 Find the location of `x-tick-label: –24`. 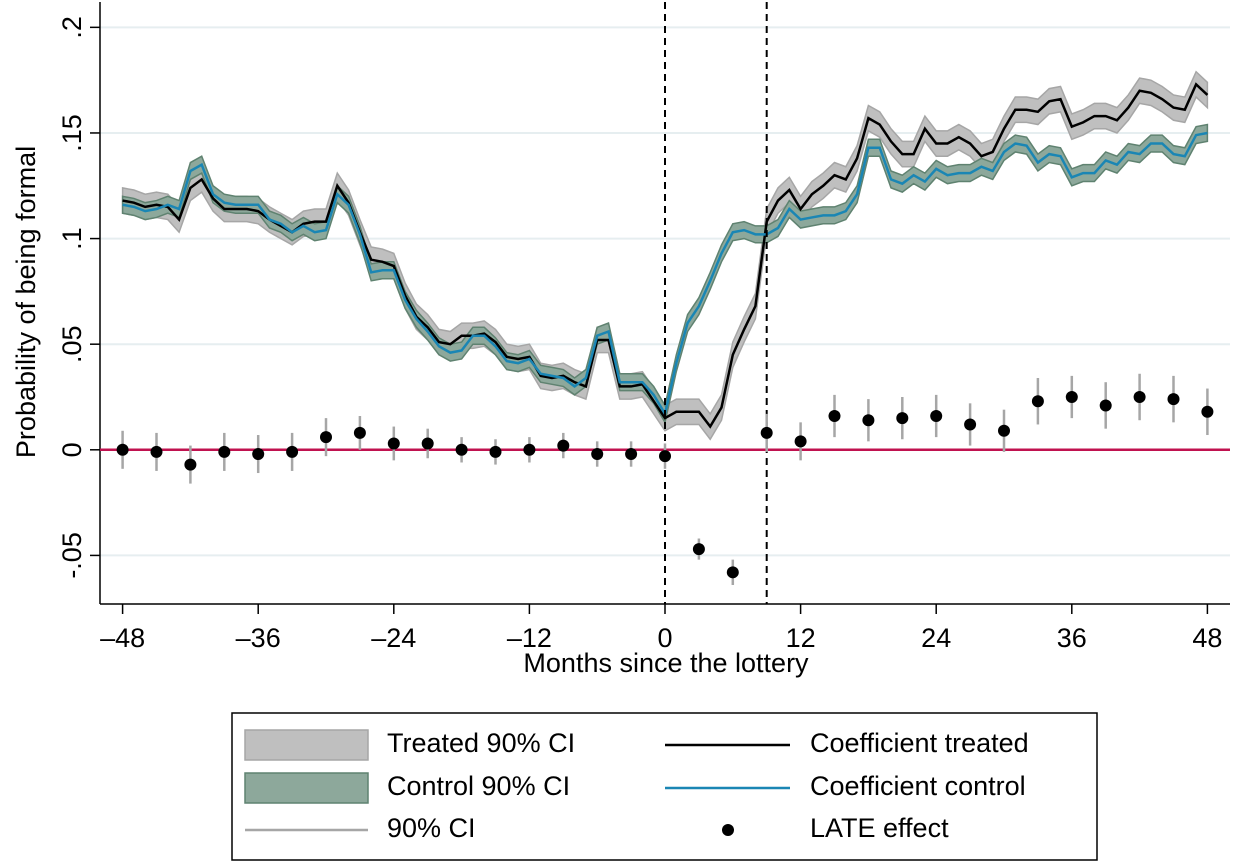

x-tick-label: –24 is located at coordinates (393, 638).